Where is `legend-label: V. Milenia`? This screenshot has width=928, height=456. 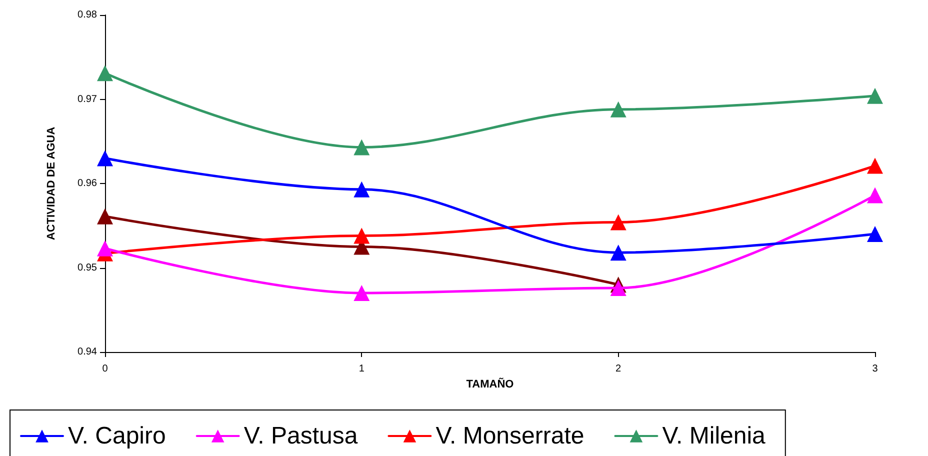 legend-label: V. Milenia is located at coordinates (714, 436).